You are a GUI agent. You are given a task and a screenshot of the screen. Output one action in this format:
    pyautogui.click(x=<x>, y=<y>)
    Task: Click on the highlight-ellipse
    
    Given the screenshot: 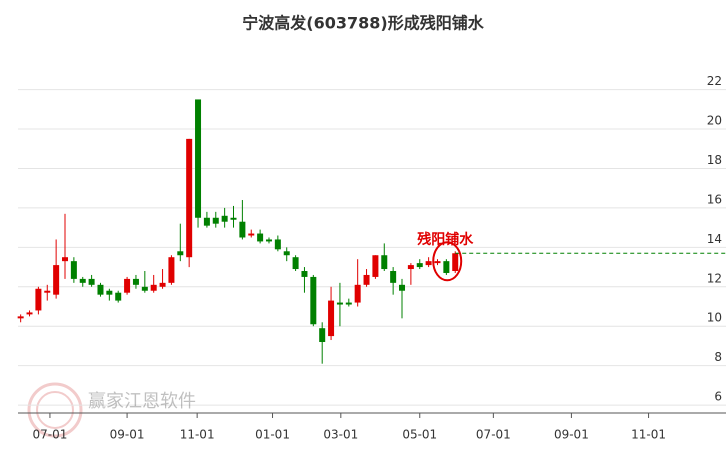 What is the action you would take?
    pyautogui.click(x=447, y=261)
    